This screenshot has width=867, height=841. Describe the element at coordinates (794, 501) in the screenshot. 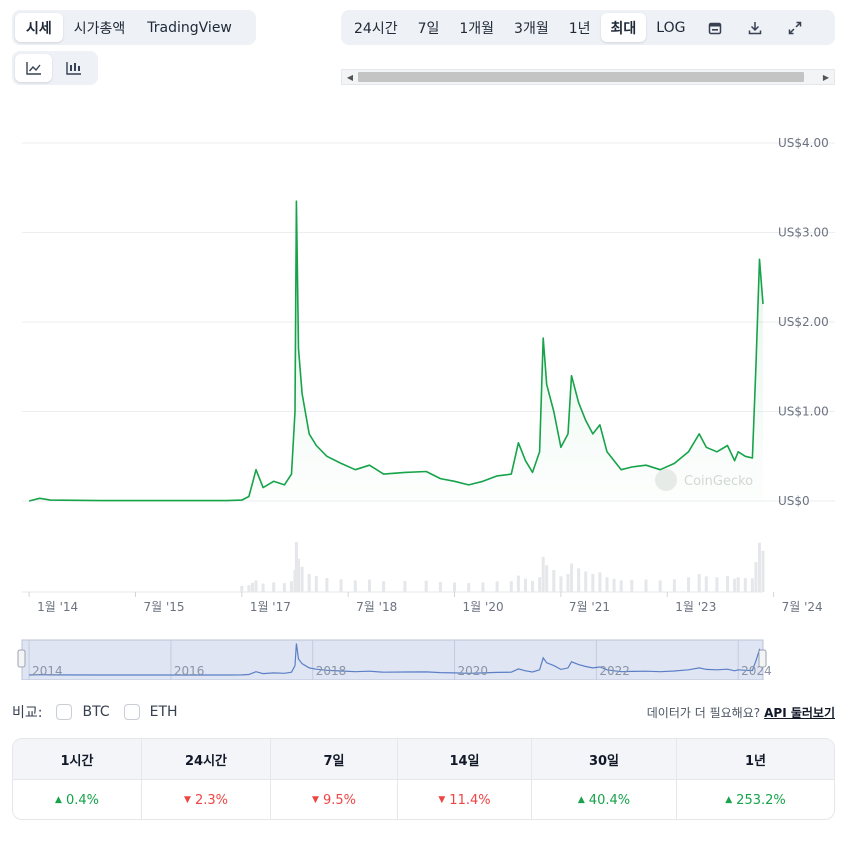

I see `y-tick-label: US$0` at that location.